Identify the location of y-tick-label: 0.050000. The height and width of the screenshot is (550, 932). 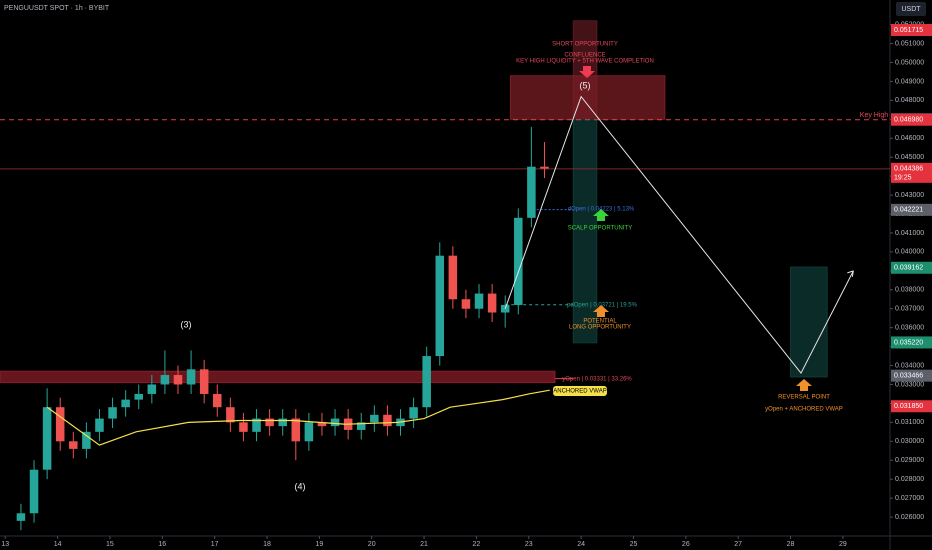
(909, 62).